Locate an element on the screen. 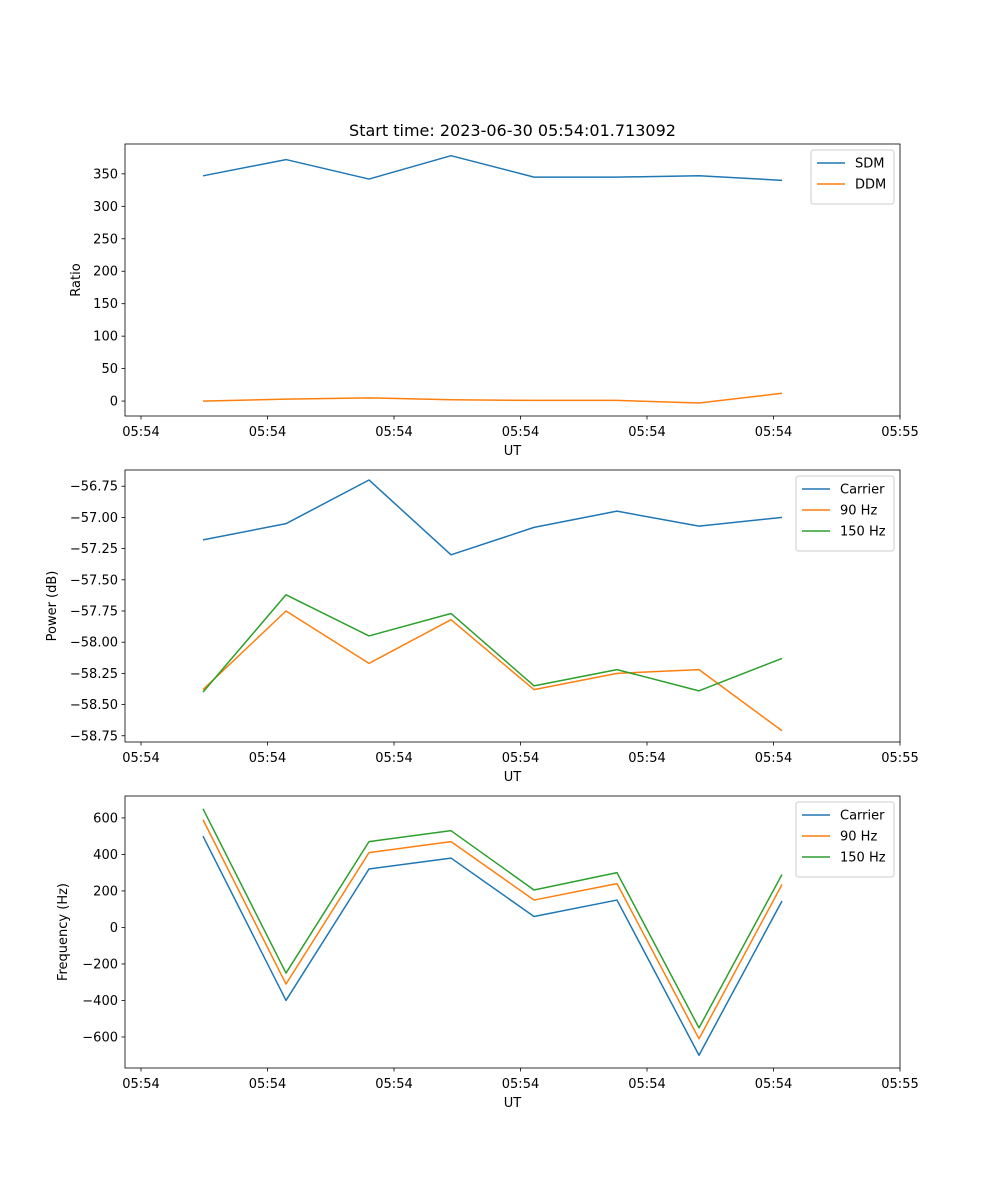 The image size is (1000, 1200). y-tick-label: 300 is located at coordinates (105, 207).